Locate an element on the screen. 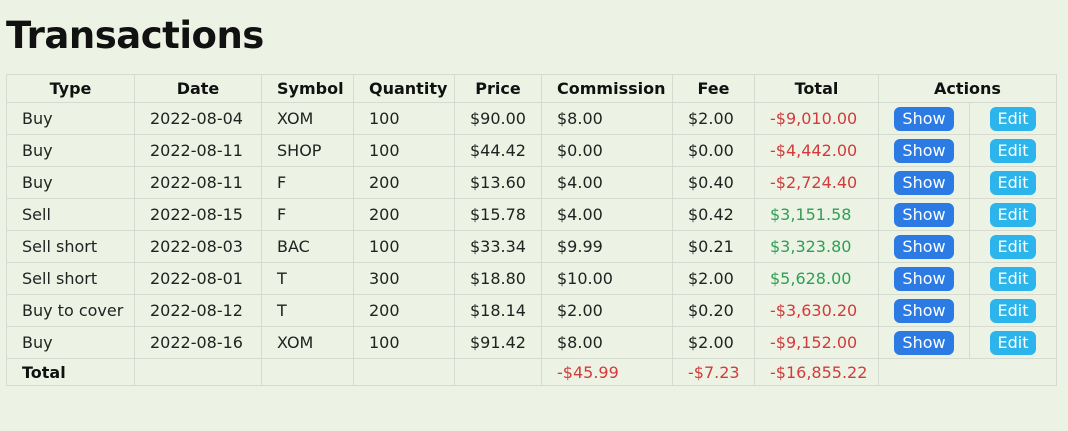  cell-price: $18.14 is located at coordinates (498, 310).